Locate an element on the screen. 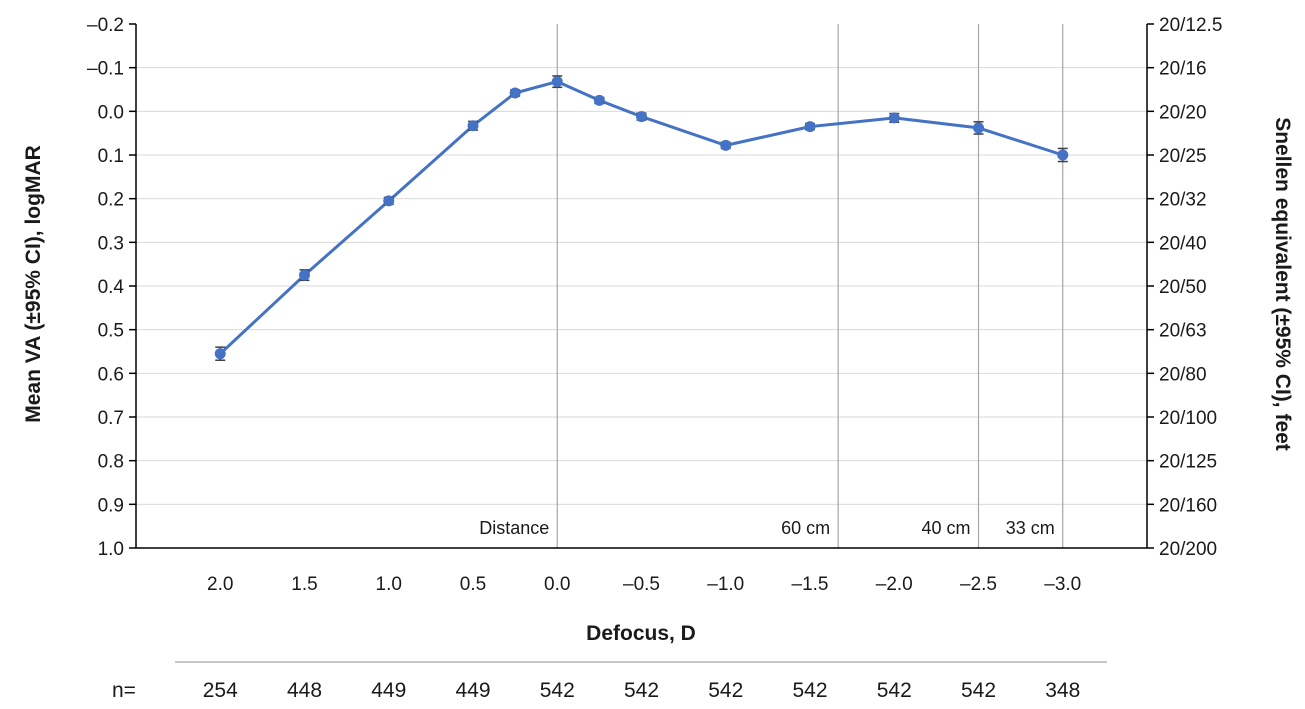 Image resolution: width=1305 pixels, height=709 pixels. y2-tick-label: 20/100 is located at coordinates (1188, 418).